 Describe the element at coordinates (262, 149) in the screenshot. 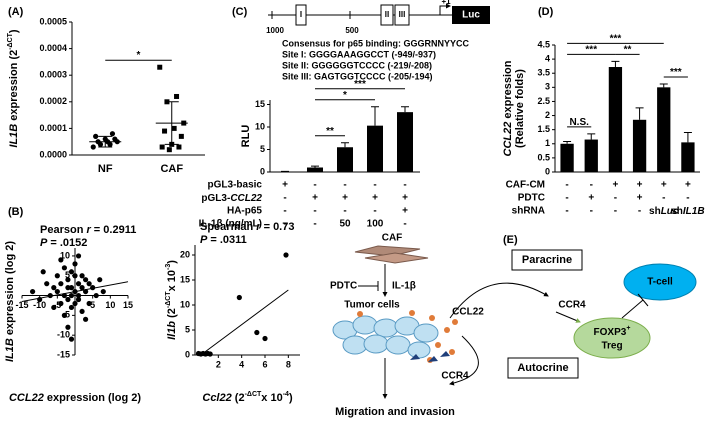

I see `y-tick-label: 5` at that location.